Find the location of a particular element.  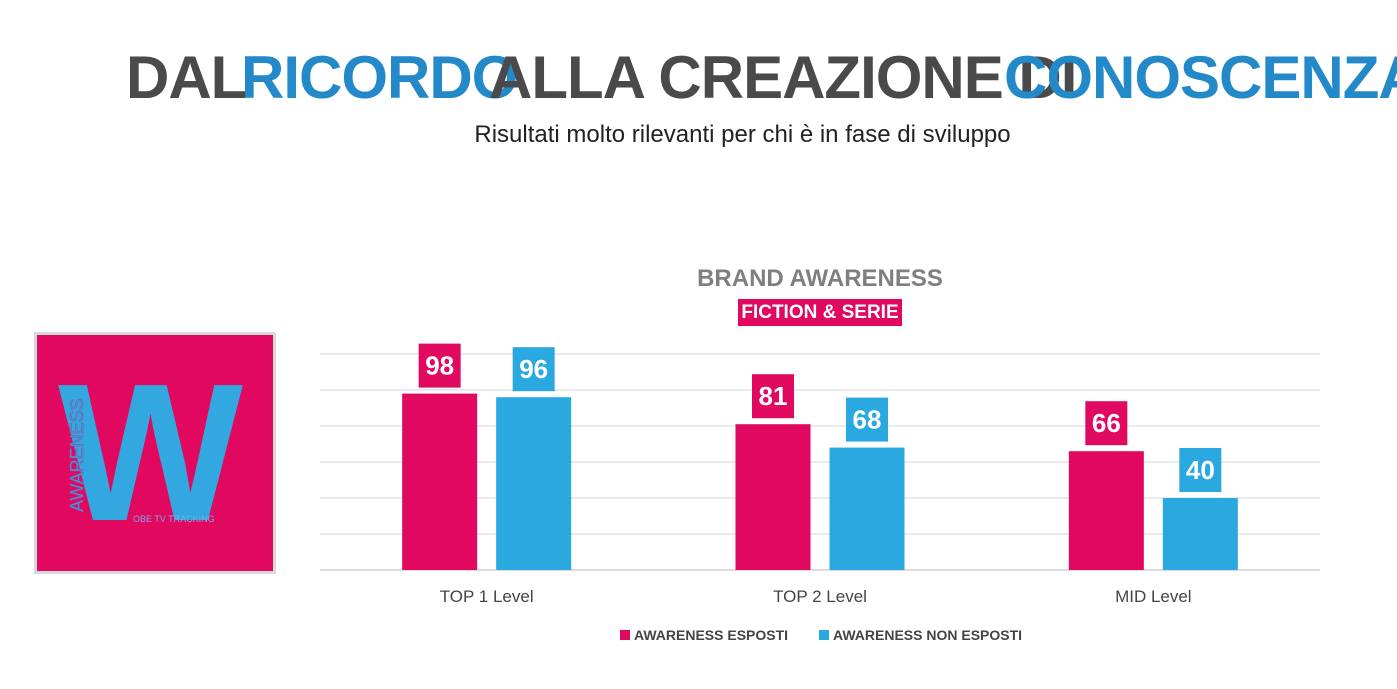

data-label: 68 is located at coordinates (867, 420).